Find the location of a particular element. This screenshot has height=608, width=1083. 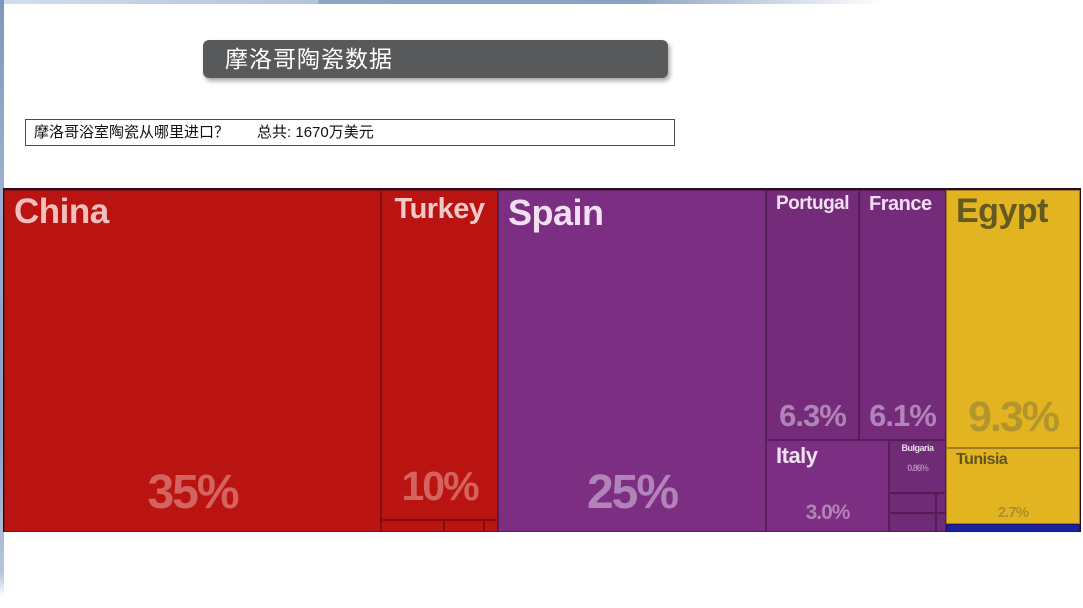

treemap-cell-bulgaria: Bulgaria 0.86% is located at coordinates (917, 466).